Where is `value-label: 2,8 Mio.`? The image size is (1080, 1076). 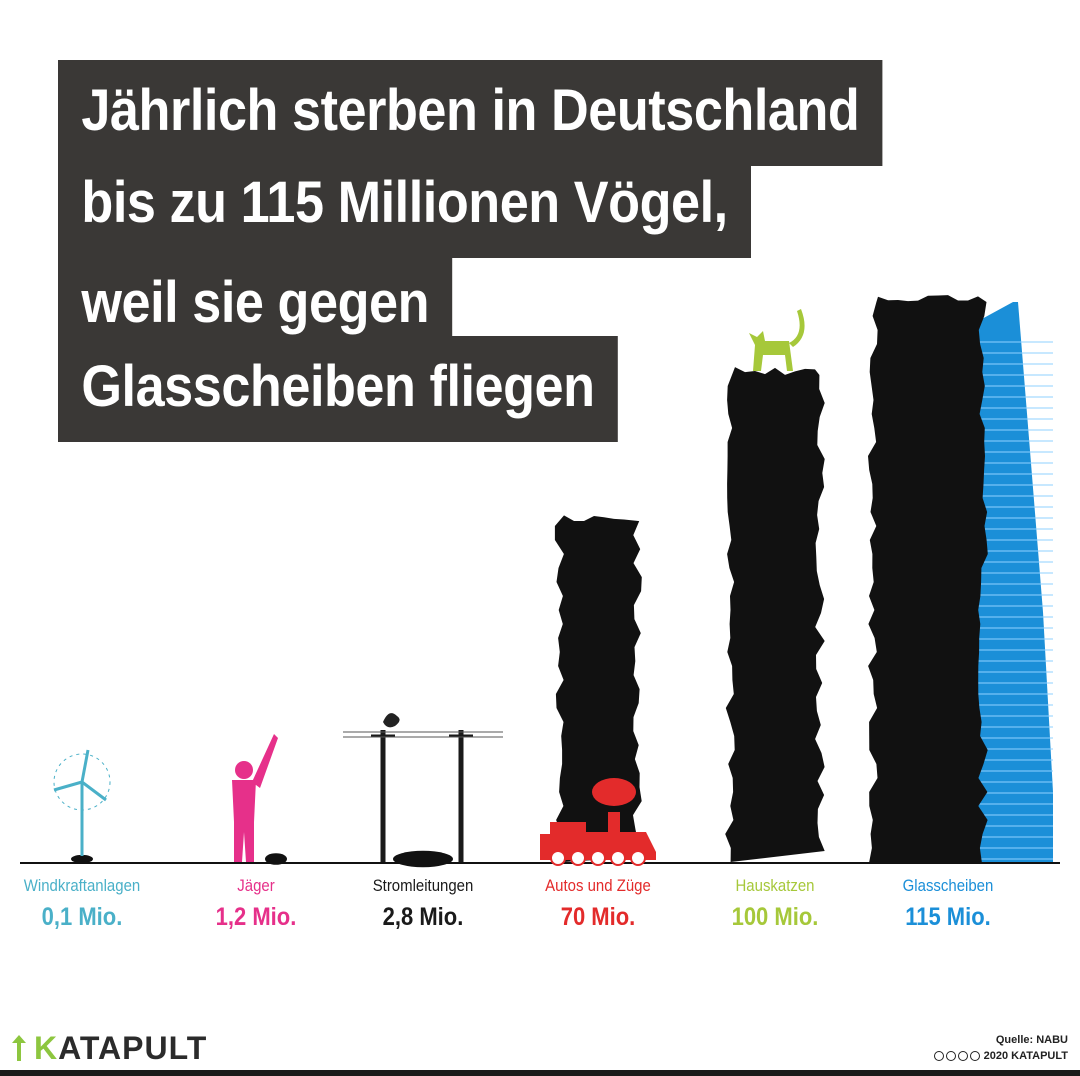
value-label: 2,8 Mio. is located at coordinates (423, 917).